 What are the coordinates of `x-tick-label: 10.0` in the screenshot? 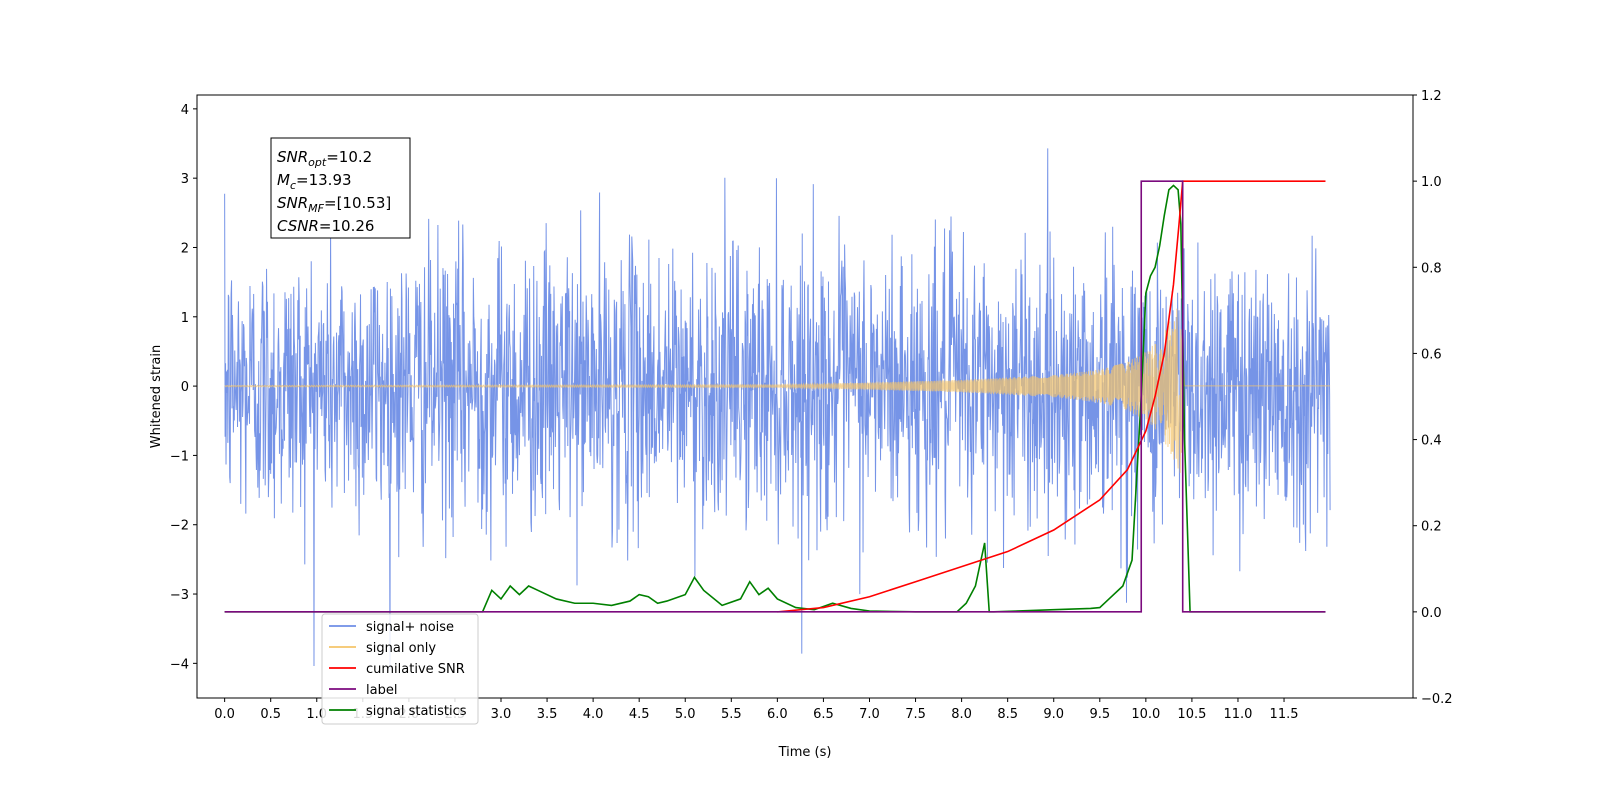 It's located at (1145, 714).